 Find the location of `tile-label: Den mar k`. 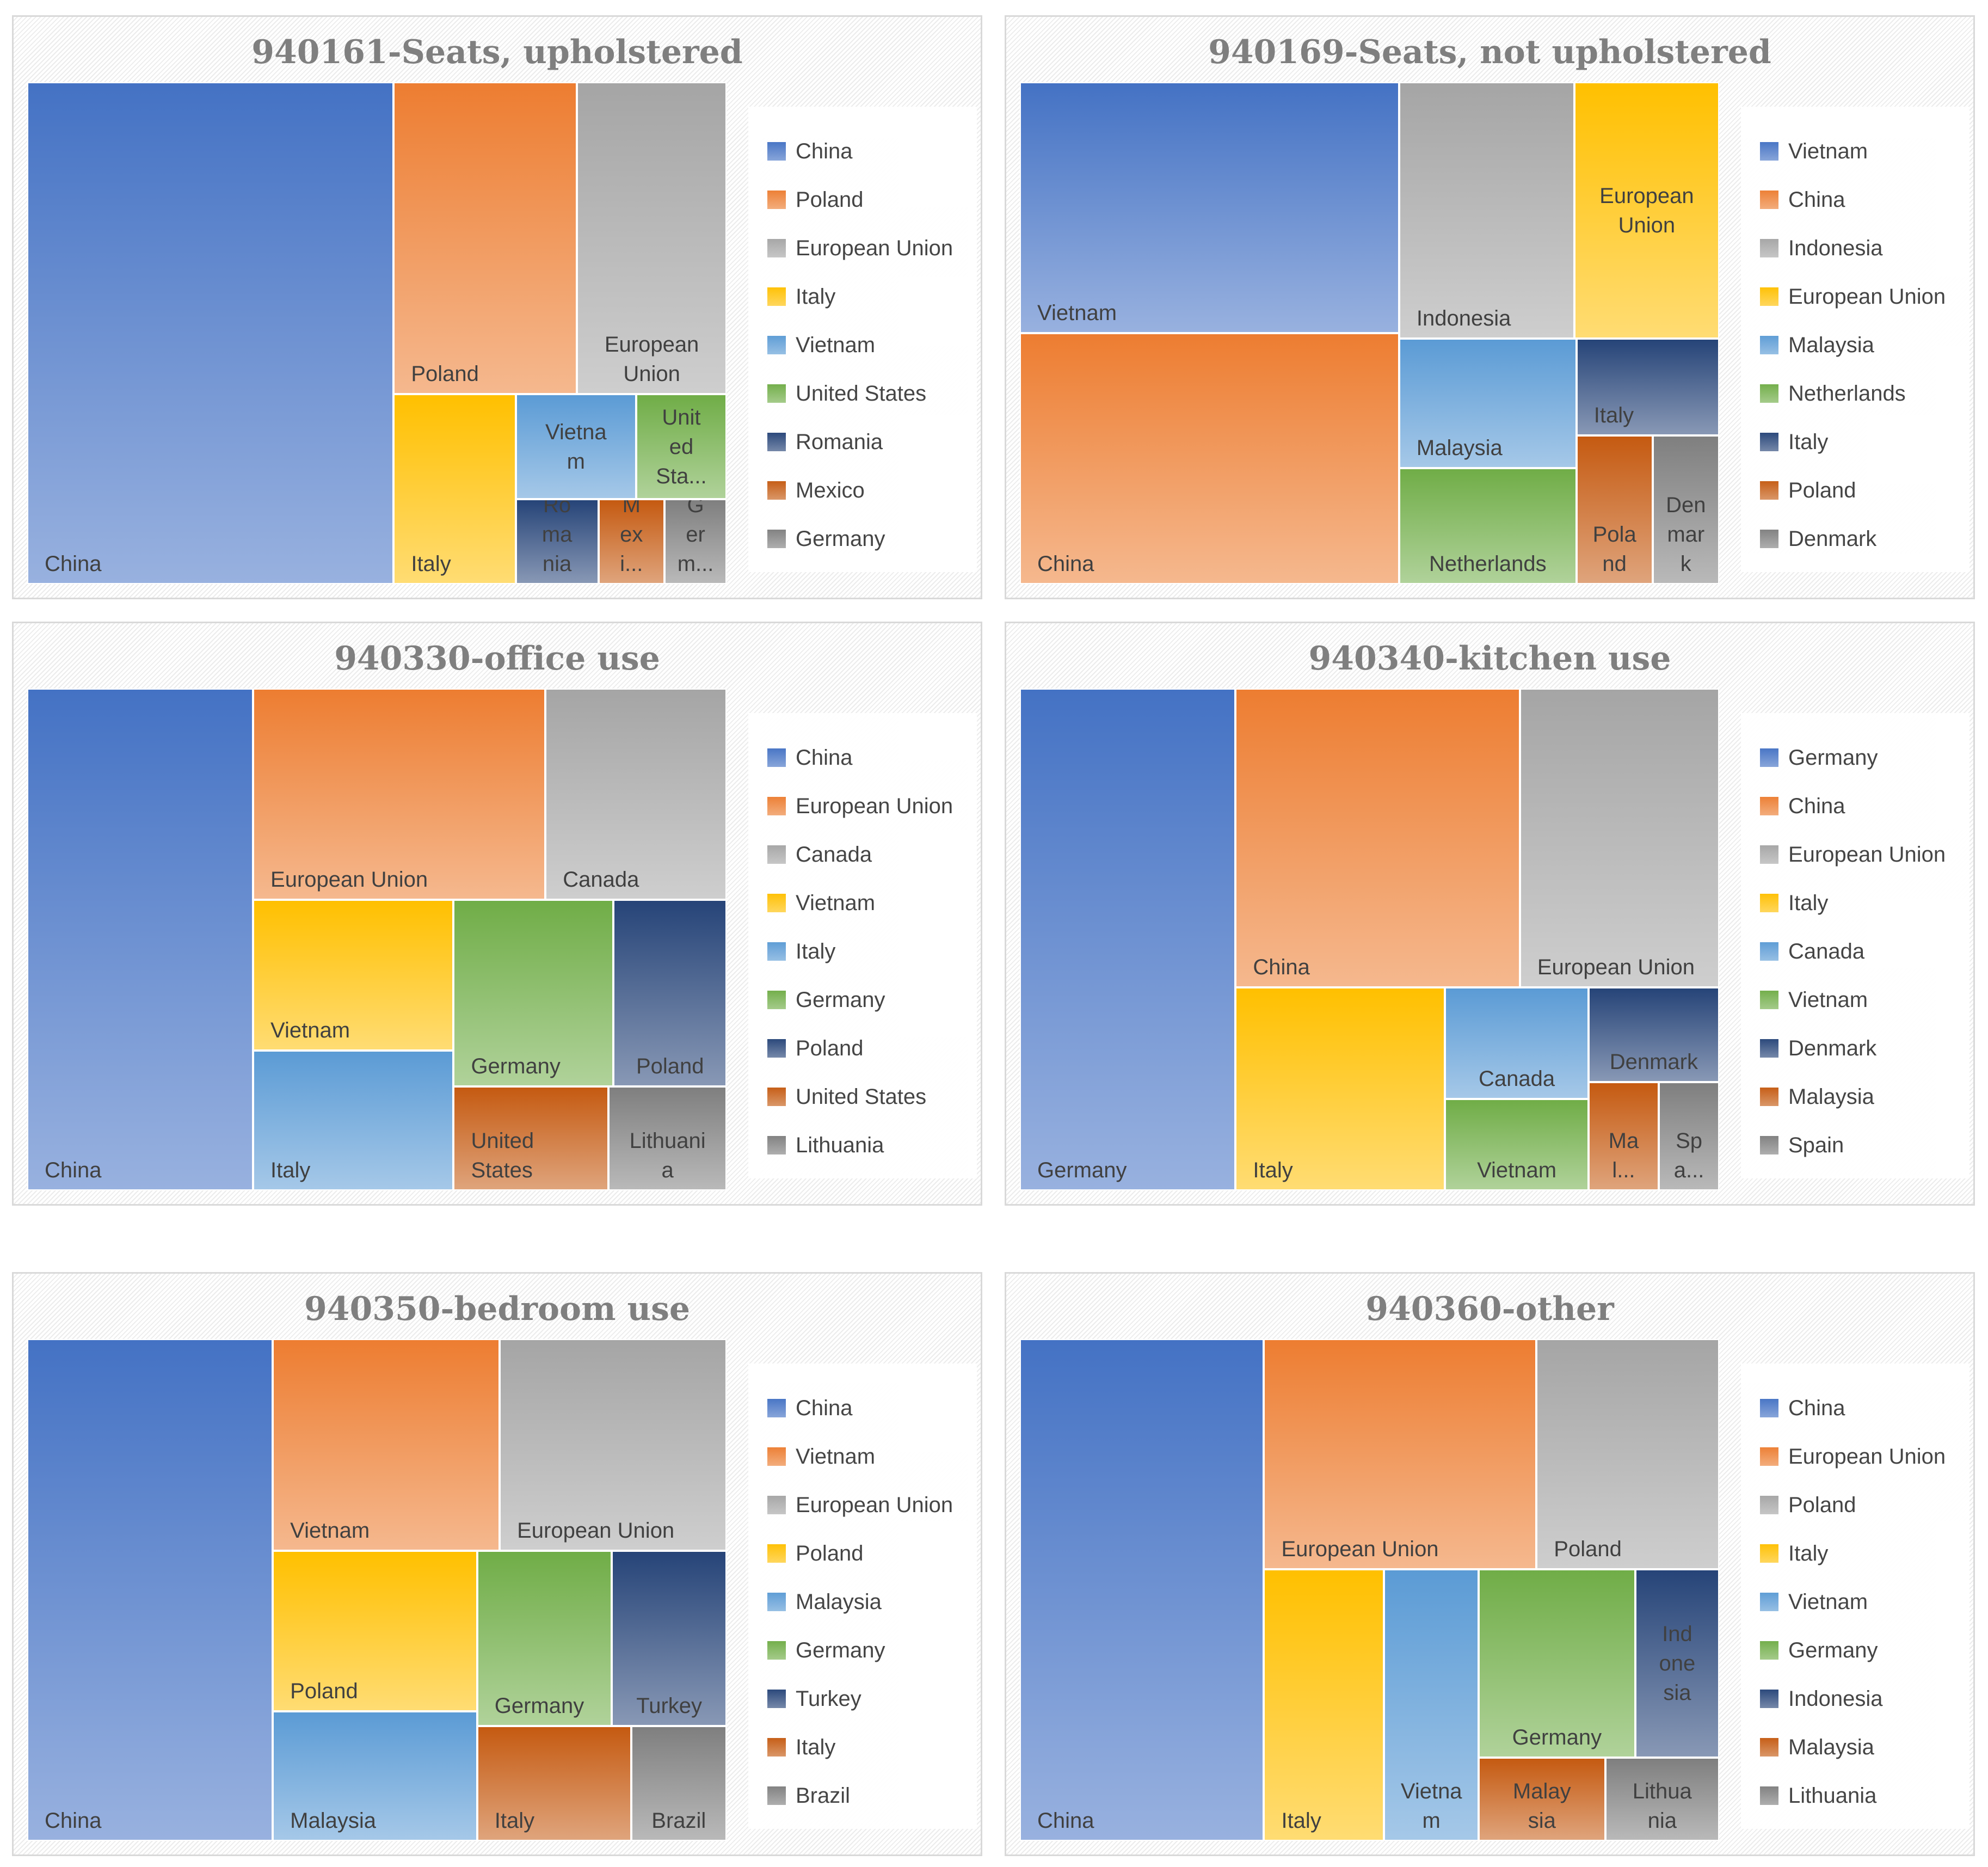

tile-label: Den mar k is located at coordinates (1686, 534).